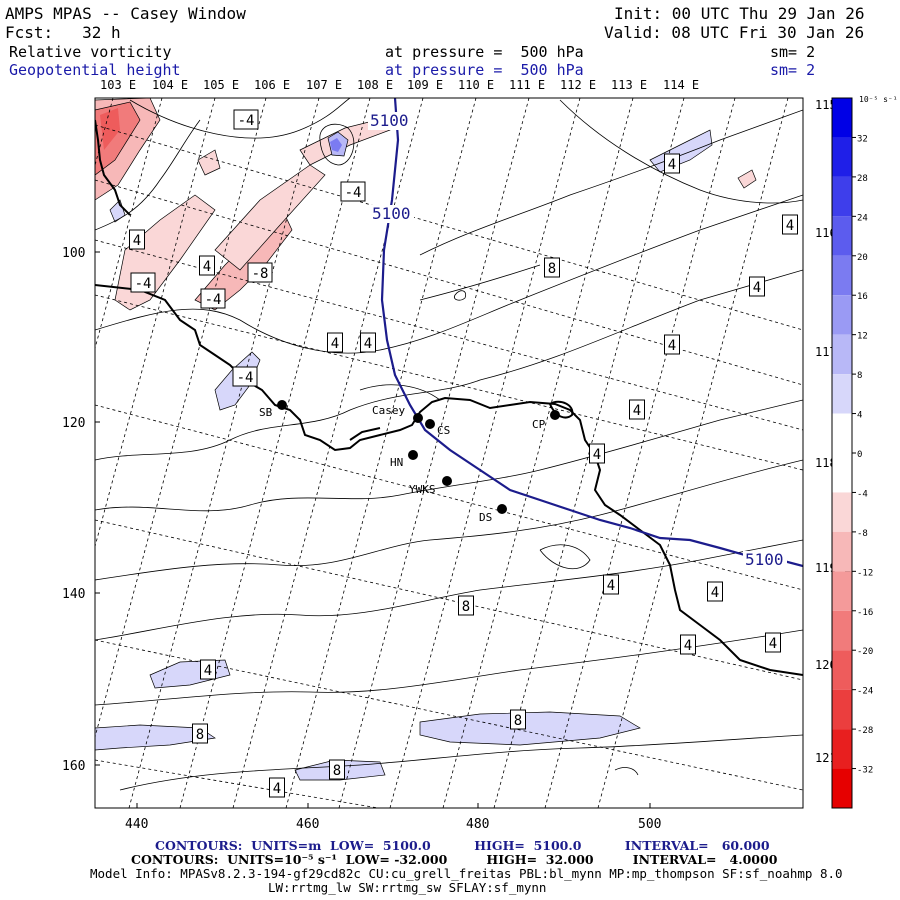 Image resolution: width=900 pixels, height=900 pixels. I want to click on colorbar-level: -8, so click(862, 534).